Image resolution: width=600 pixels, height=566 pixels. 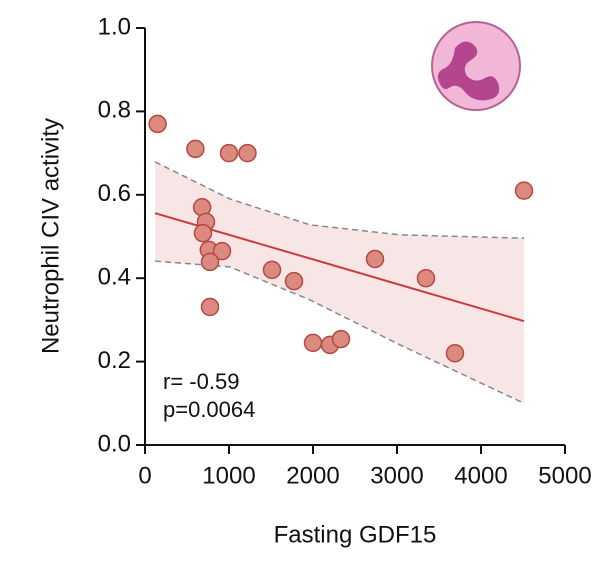 What do you see at coordinates (396, 475) in the screenshot?
I see `x-tick-label: 3000` at bounding box center [396, 475].